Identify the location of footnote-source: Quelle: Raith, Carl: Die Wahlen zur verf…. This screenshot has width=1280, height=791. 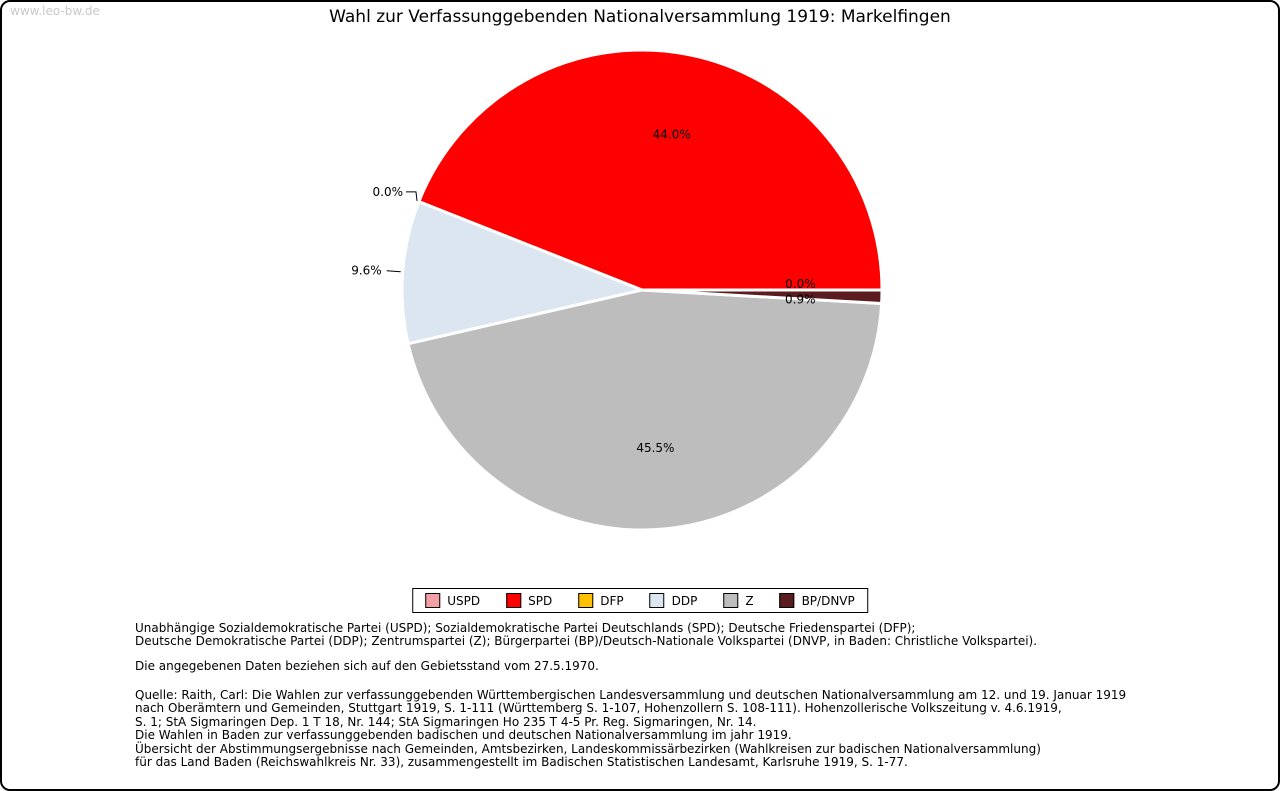
(631, 729).